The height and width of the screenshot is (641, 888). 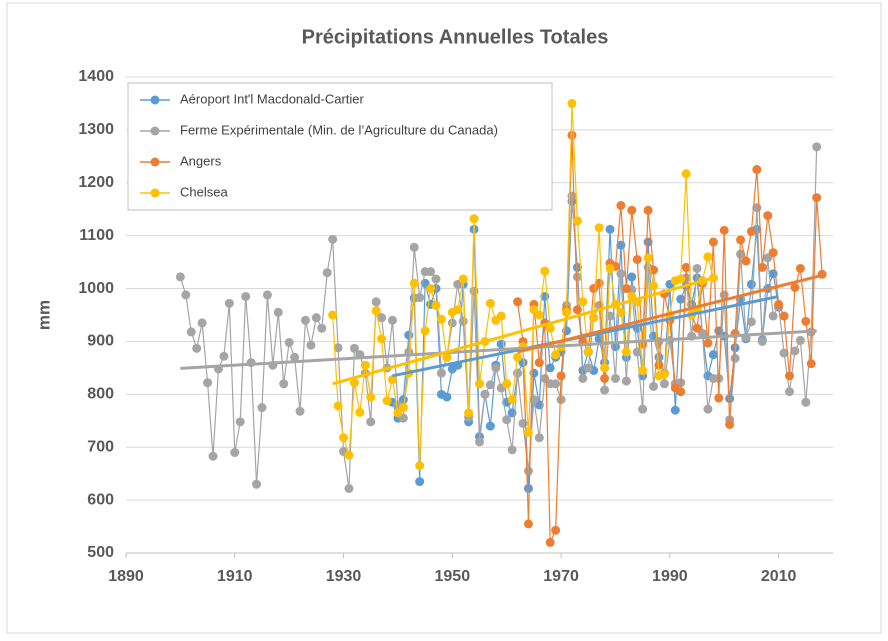 What do you see at coordinates (235, 576) in the screenshot?
I see `x-tick-label: 1910` at bounding box center [235, 576].